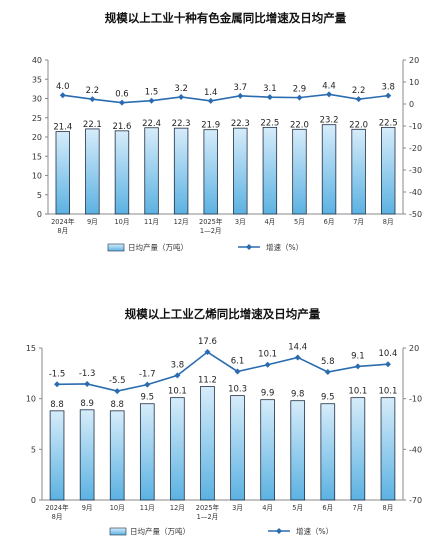 This screenshot has height=558, width=447. Describe the element at coordinates (237, 390) in the screenshot. I see `bar-data-label: 10.3` at that location.